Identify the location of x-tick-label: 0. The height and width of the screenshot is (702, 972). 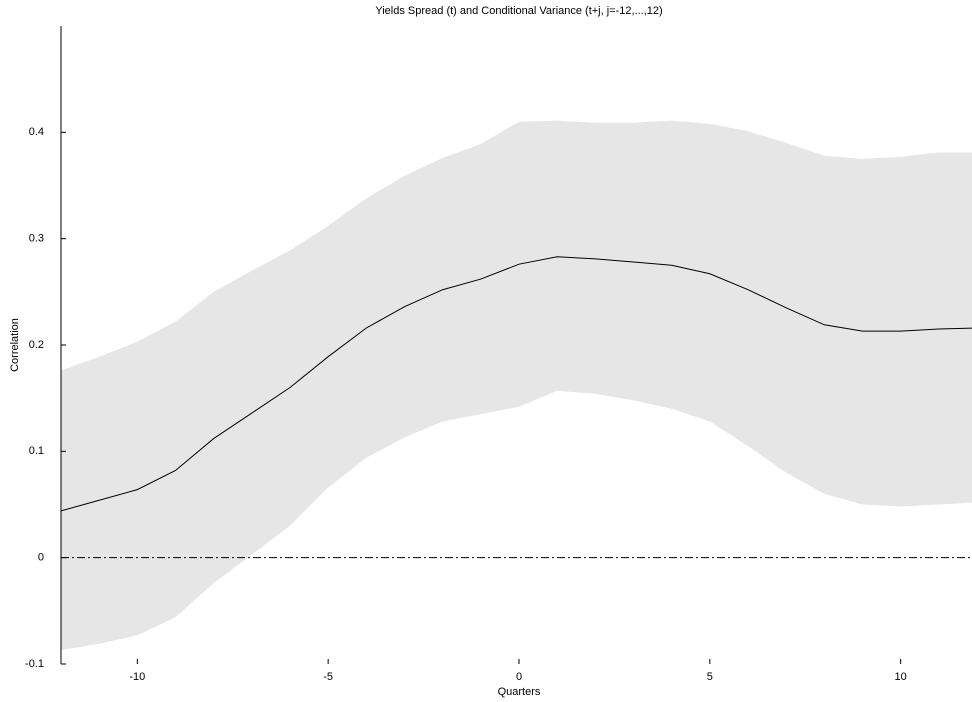
(519, 677).